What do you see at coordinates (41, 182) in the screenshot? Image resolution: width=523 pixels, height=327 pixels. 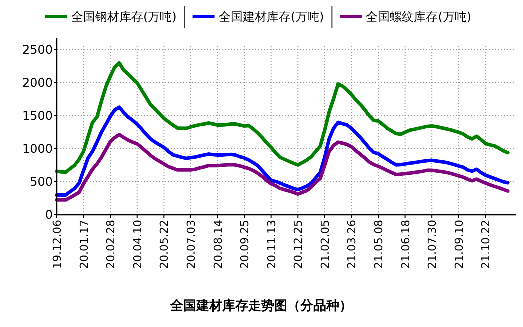 I see `y-tick-label: 500` at bounding box center [41, 182].